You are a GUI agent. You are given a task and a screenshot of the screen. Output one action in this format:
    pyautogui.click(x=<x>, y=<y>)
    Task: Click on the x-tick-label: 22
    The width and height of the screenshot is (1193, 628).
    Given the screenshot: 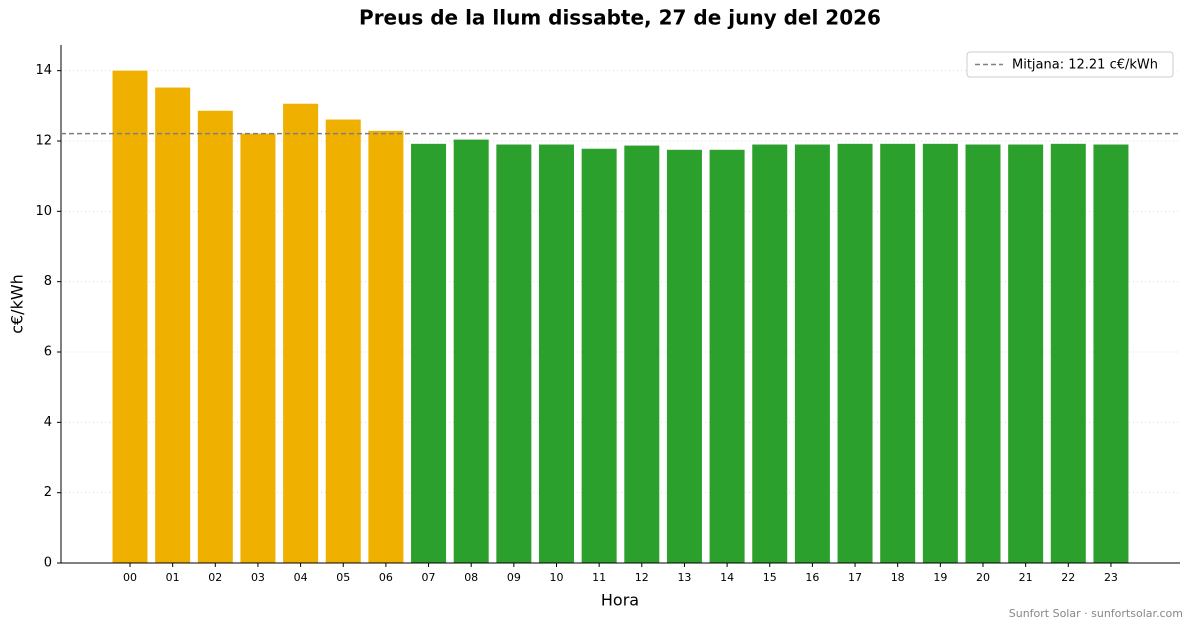 What is the action you would take?
    pyautogui.click(x=1068, y=577)
    